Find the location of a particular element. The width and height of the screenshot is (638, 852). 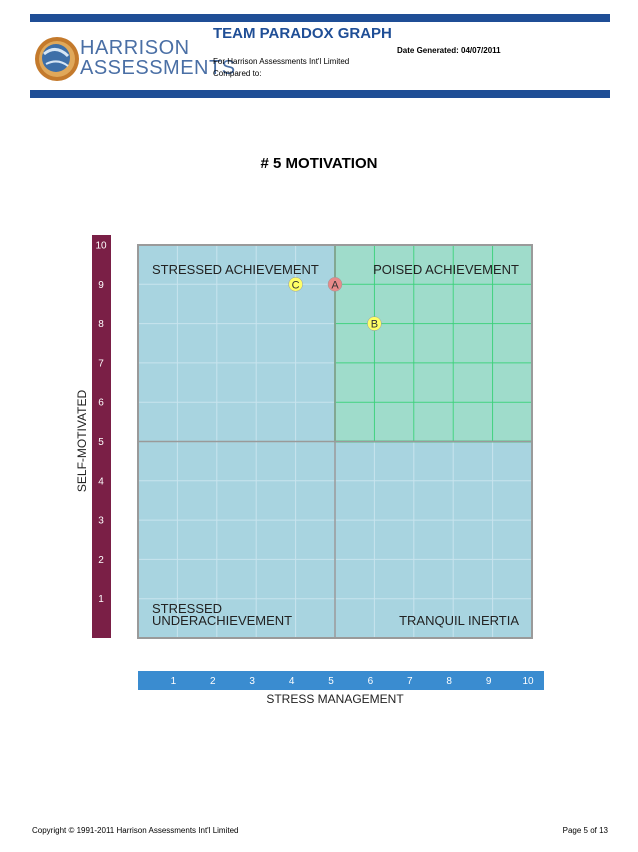

compared-to: Compared to: is located at coordinates (237, 73).